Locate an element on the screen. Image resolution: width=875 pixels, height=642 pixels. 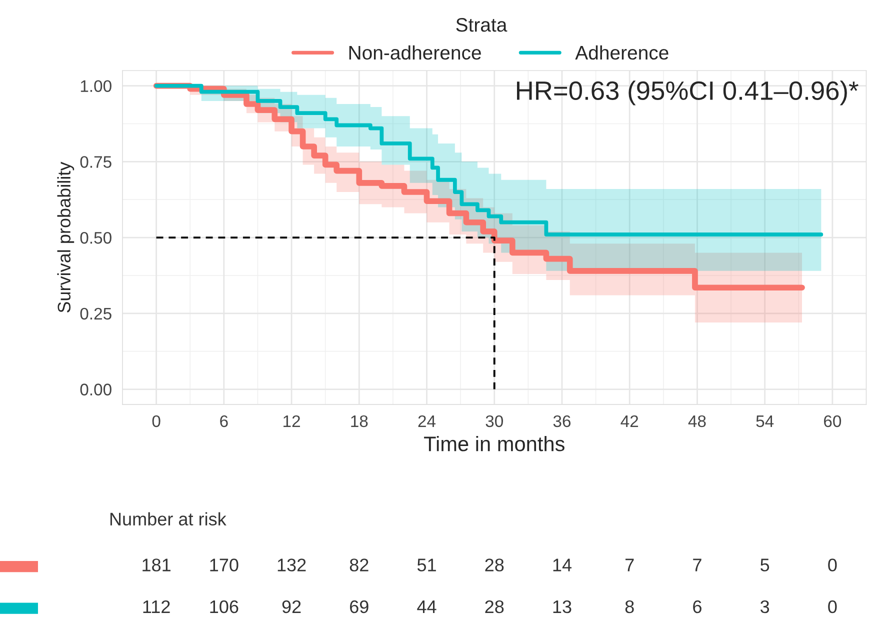
data-label: 6 is located at coordinates (697, 607).